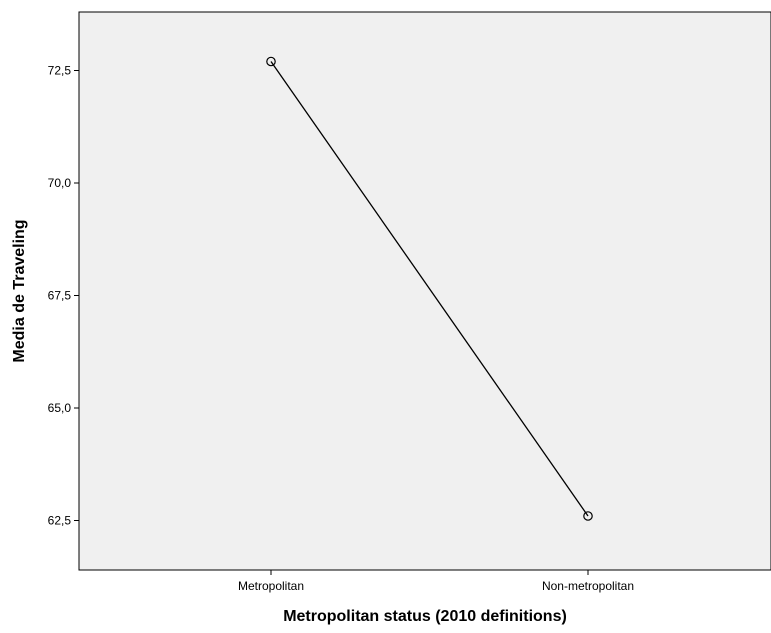 This screenshot has width=771, height=633. I want to click on y-tick-label: 62,5, so click(60, 521).